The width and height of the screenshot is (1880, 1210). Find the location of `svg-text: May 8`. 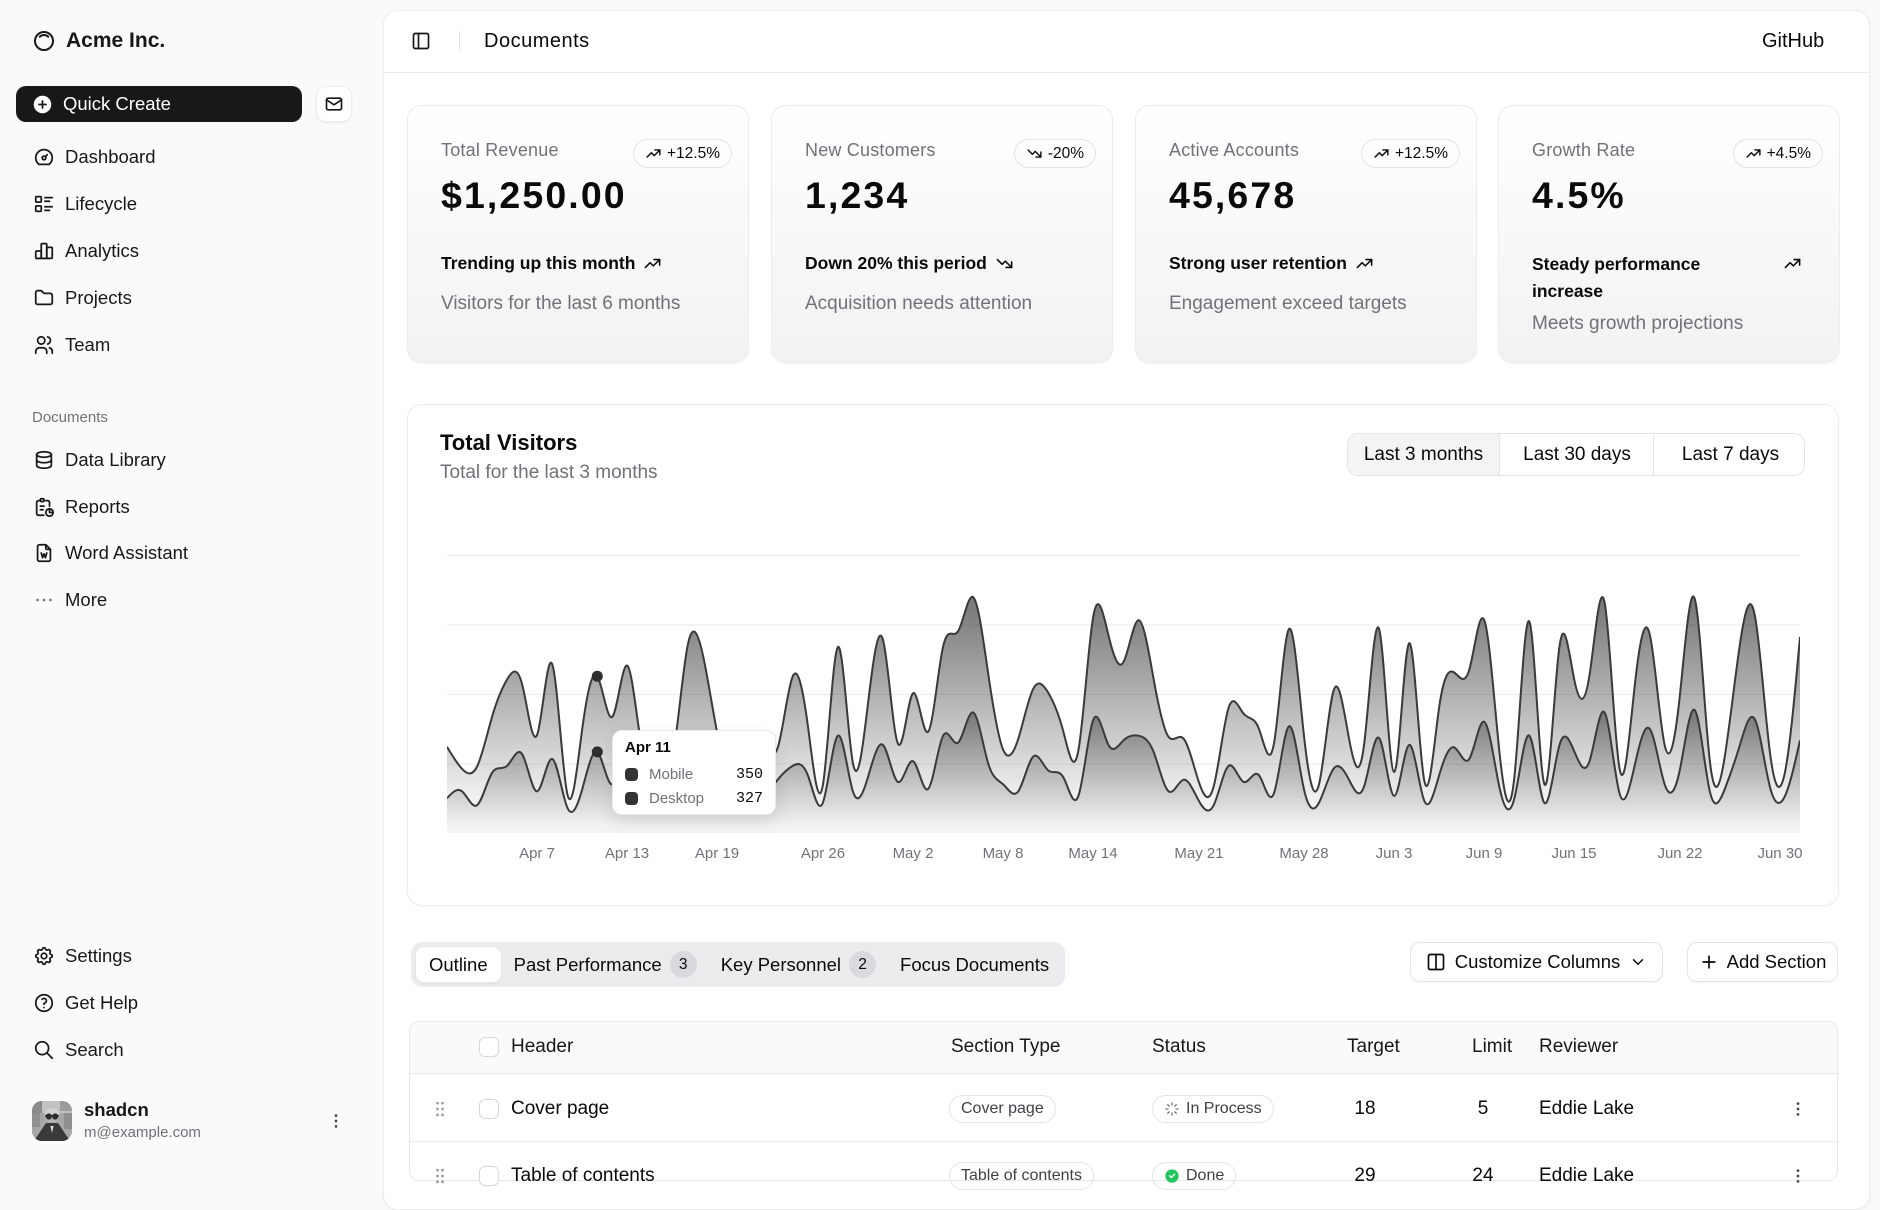

svg-text: May 8 is located at coordinates (1003, 853).